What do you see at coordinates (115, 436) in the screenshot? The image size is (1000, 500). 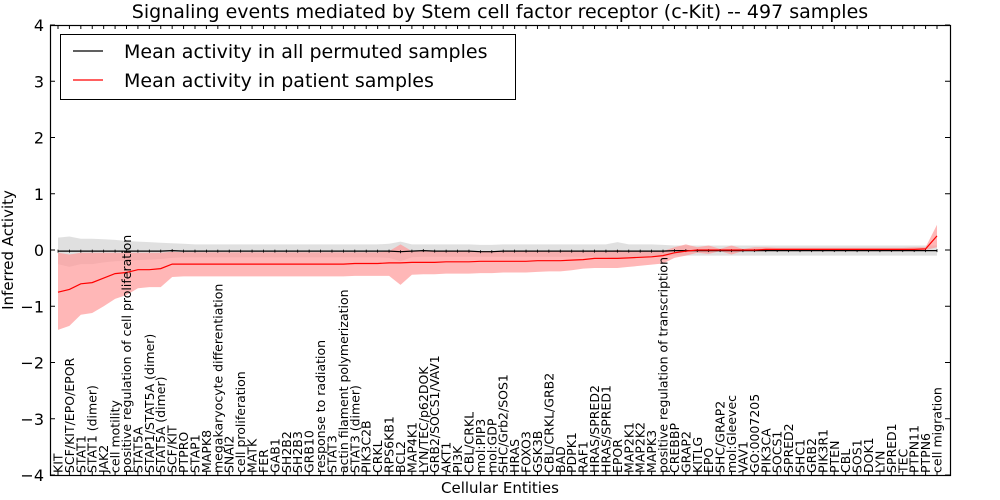 I see `x-tick-label: cell motility` at bounding box center [115, 436].